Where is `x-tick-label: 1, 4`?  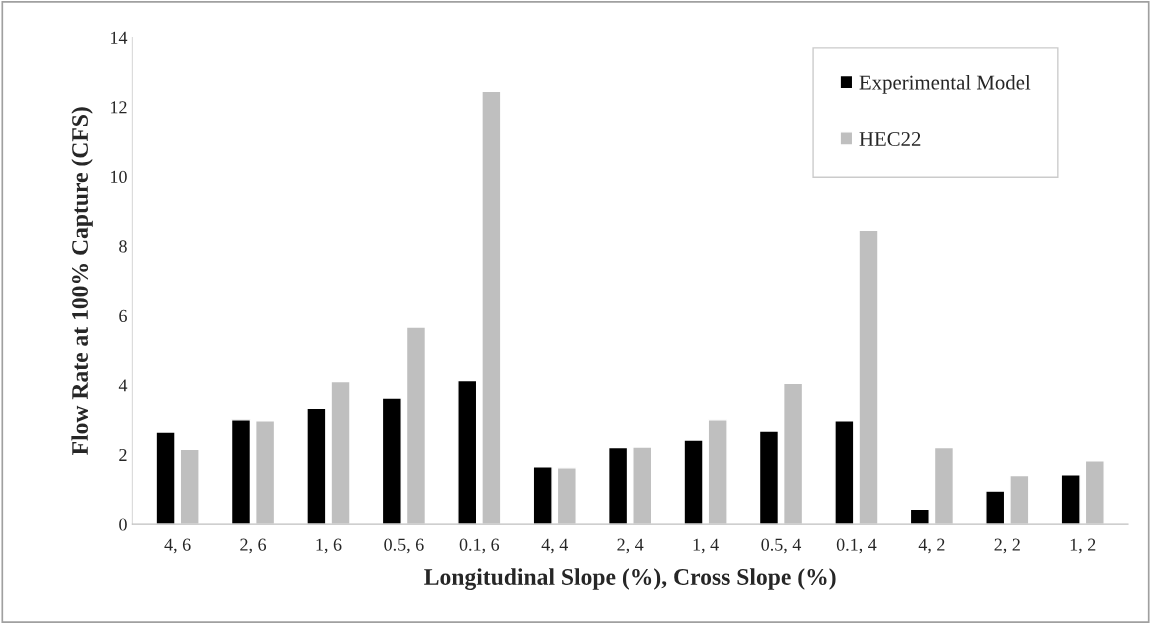 x-tick-label: 1, 4 is located at coordinates (706, 546).